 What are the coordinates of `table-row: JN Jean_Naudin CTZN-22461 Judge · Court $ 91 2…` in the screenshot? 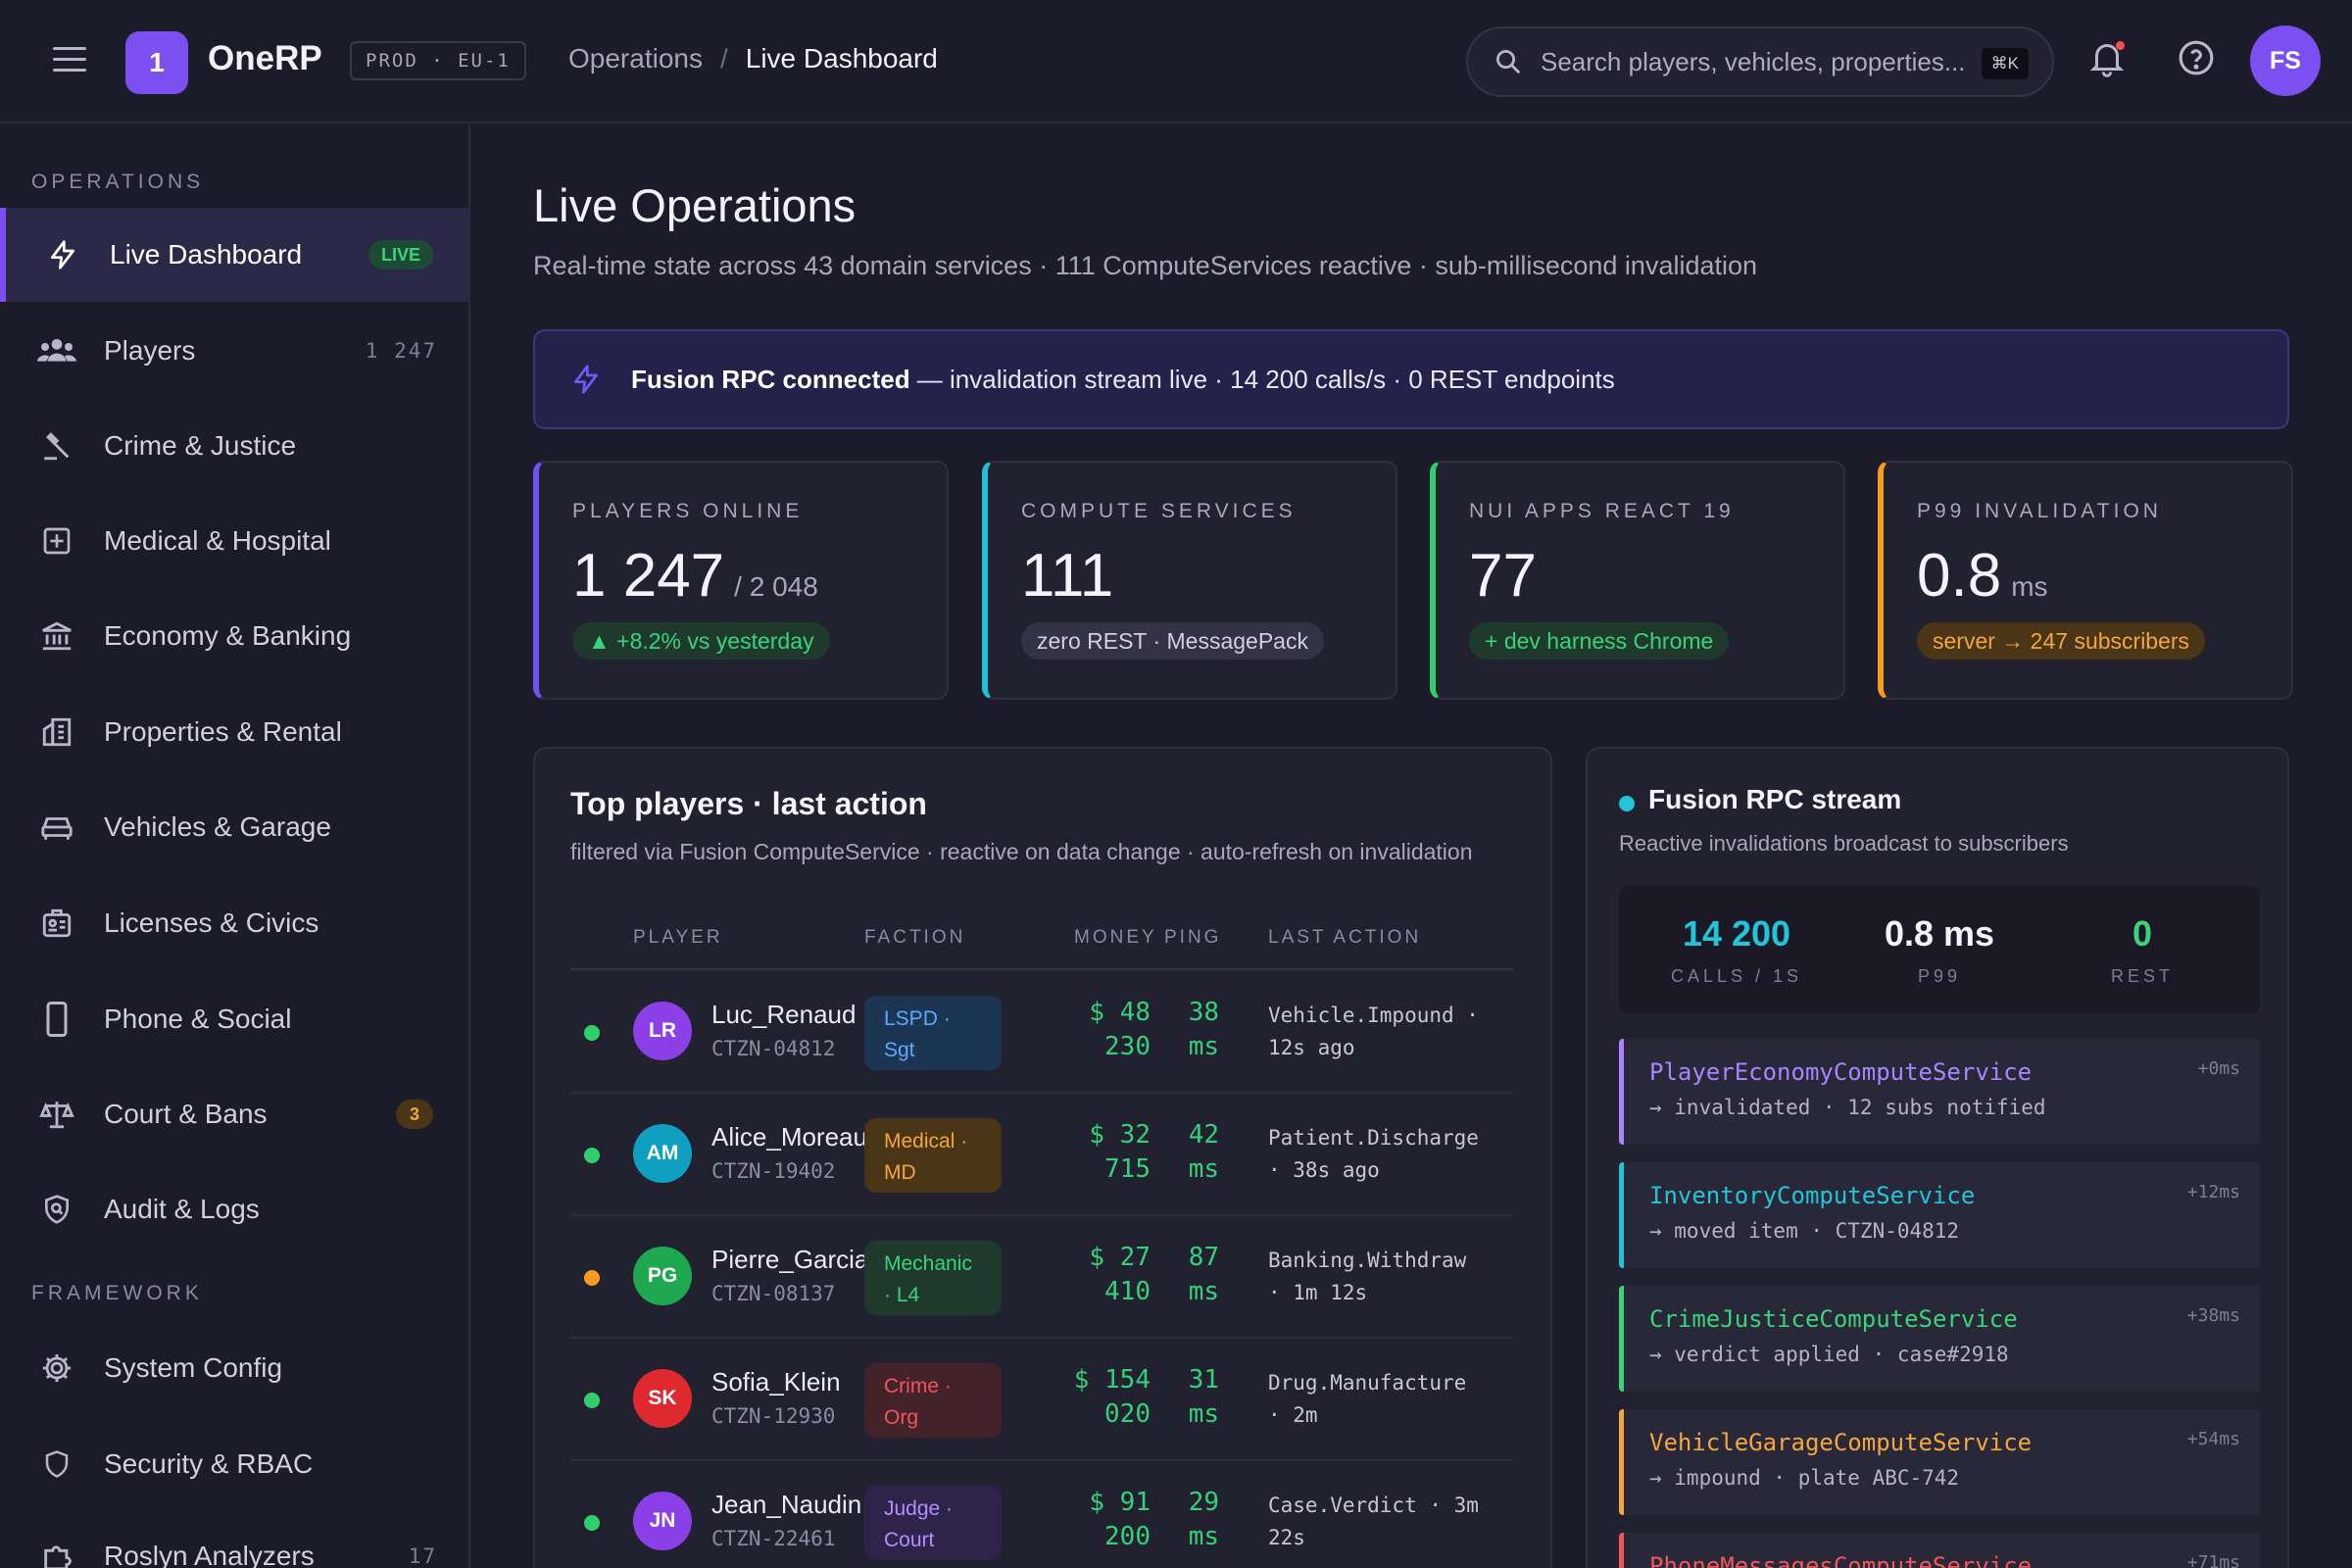 It's located at (1041, 1515).